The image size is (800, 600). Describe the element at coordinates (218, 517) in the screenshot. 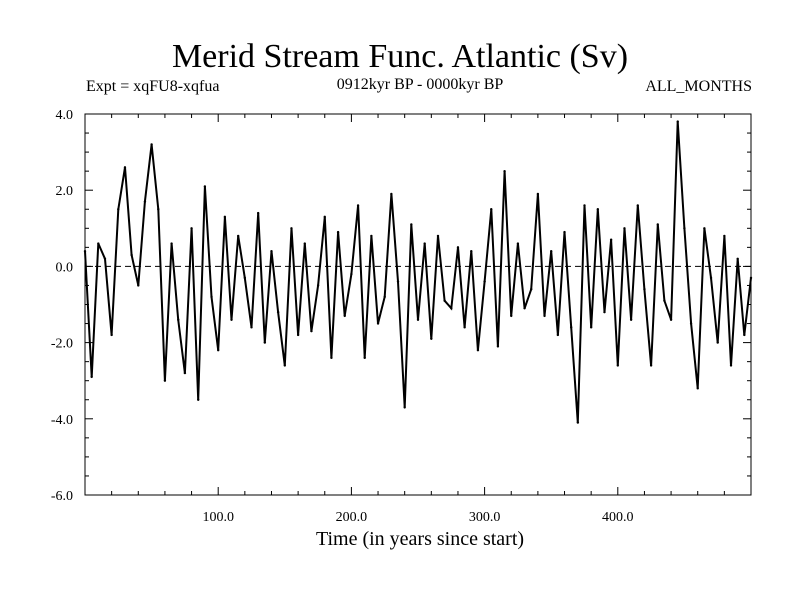

I see `x-tick-label: 100.0` at that location.